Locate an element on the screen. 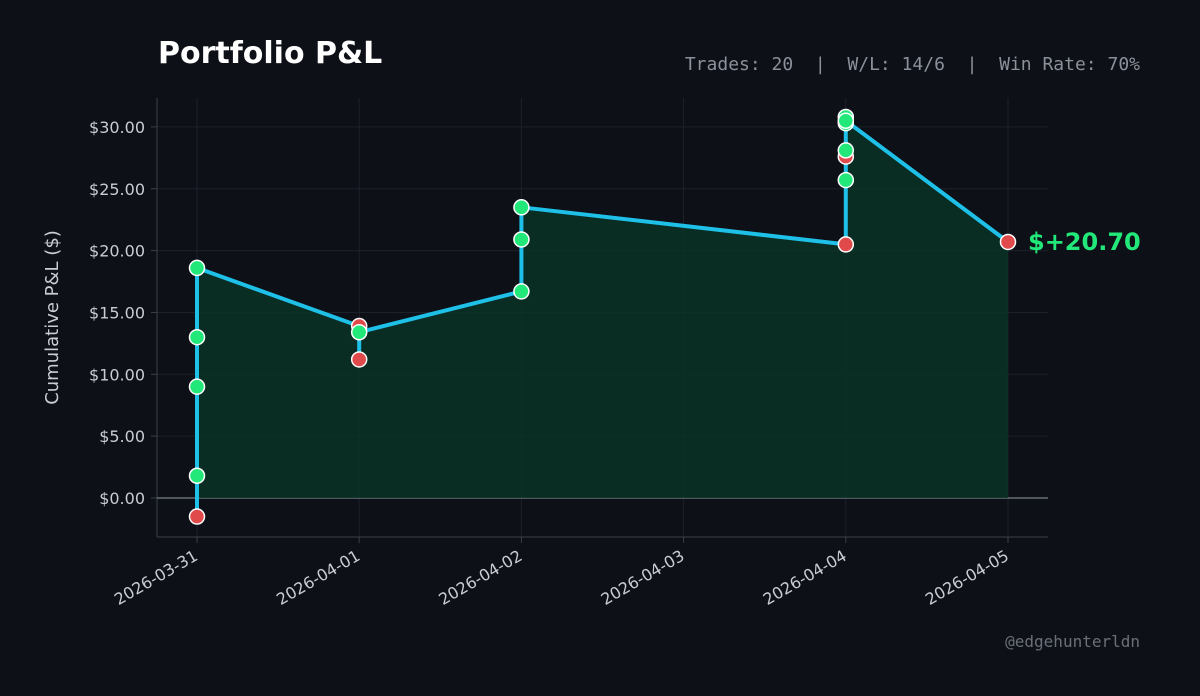  y-tick-label: $10.00 is located at coordinates (117, 374).